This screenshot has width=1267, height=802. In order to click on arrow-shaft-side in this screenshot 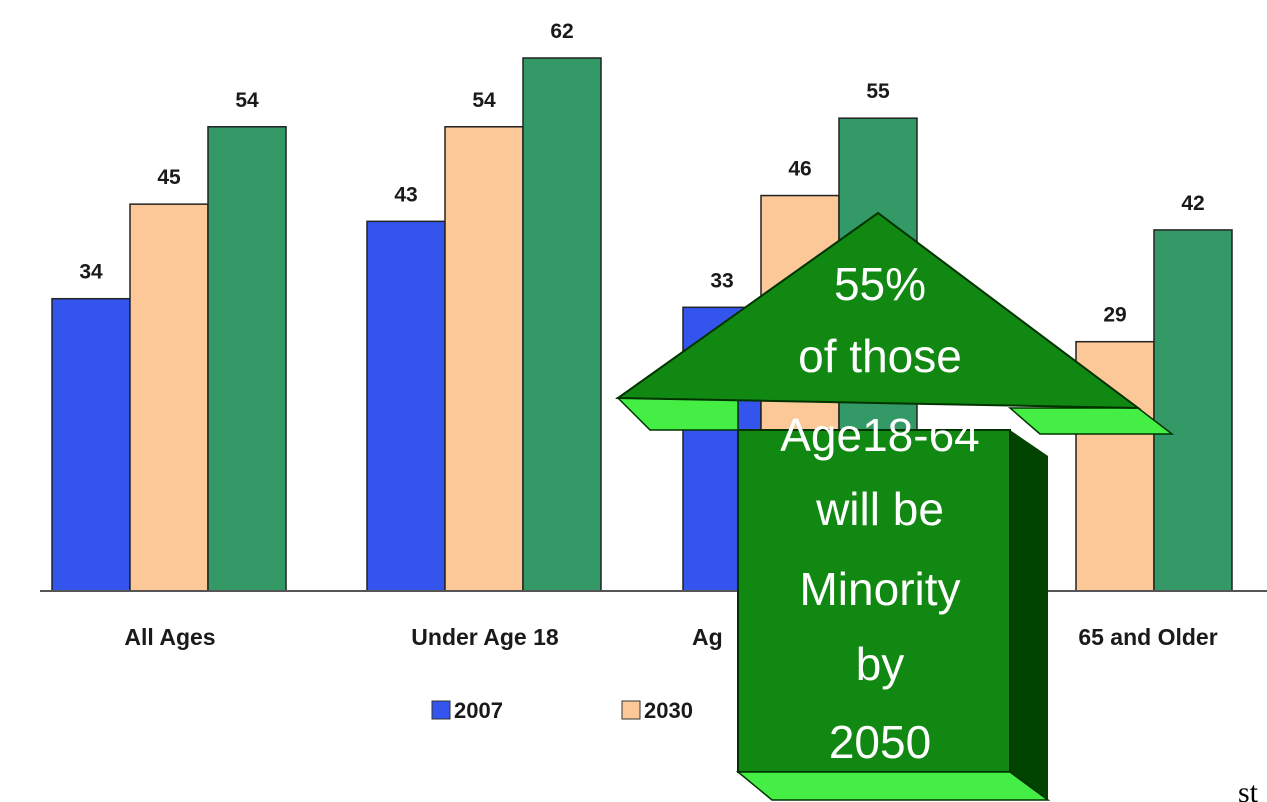, I will do `click(1029, 615)`.